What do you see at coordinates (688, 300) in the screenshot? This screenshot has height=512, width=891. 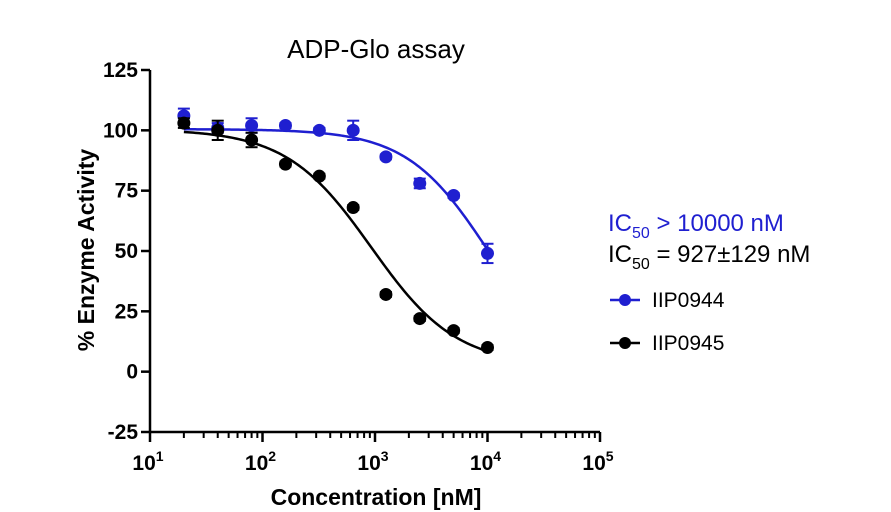 I see `legend-label: IIP0944` at bounding box center [688, 300].